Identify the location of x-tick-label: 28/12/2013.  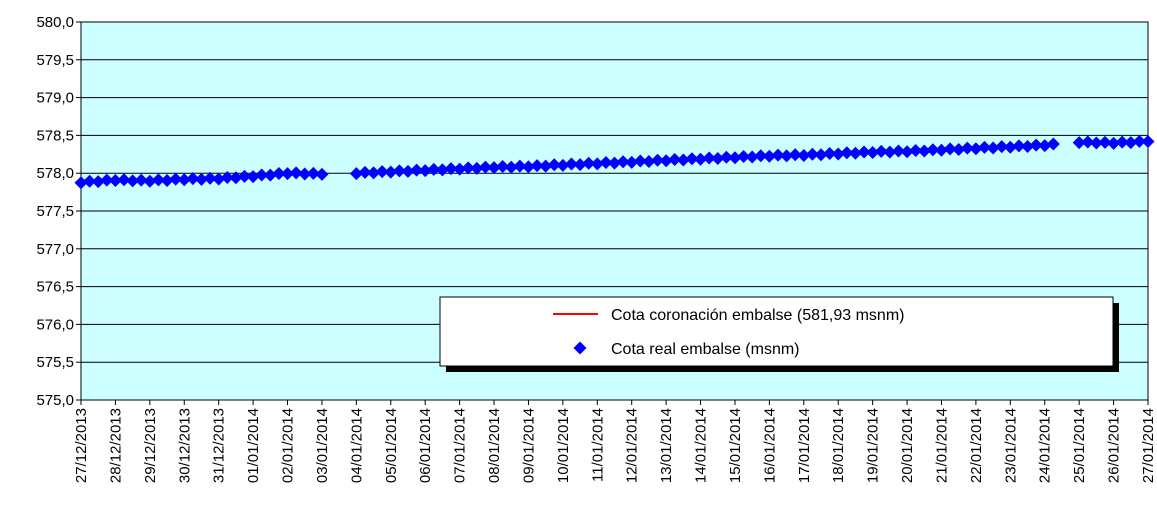
(115, 445).